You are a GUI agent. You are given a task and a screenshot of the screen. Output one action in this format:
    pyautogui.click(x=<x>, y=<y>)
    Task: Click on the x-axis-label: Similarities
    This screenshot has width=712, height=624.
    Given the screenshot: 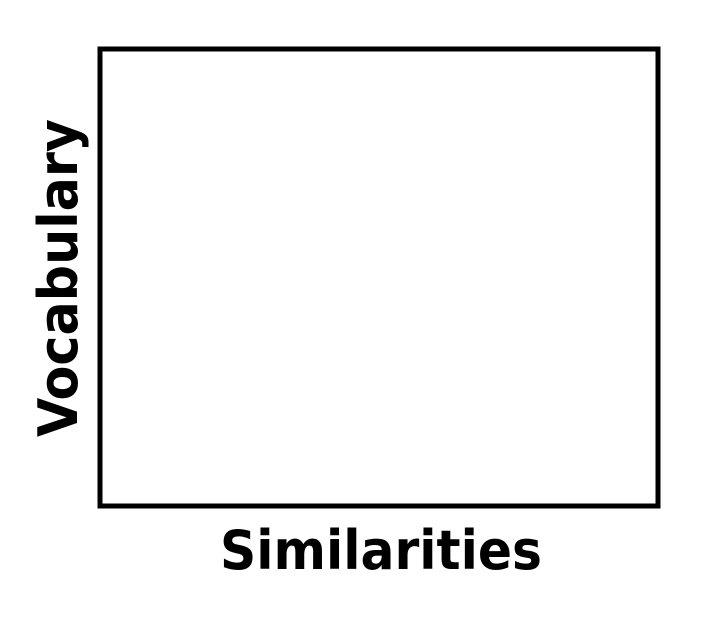 What is the action you would take?
    pyautogui.click(x=381, y=550)
    